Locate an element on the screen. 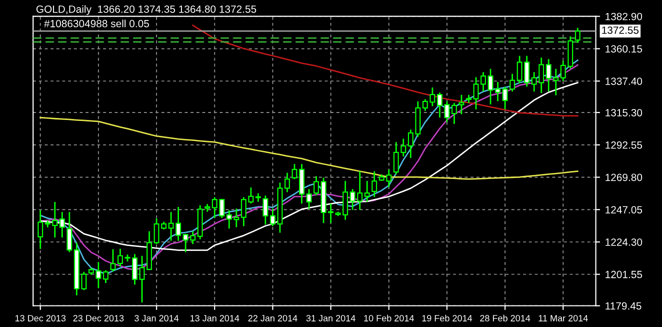 The height and width of the screenshot is (327, 662). y-tick-label: 1382.90 is located at coordinates (624, 16).